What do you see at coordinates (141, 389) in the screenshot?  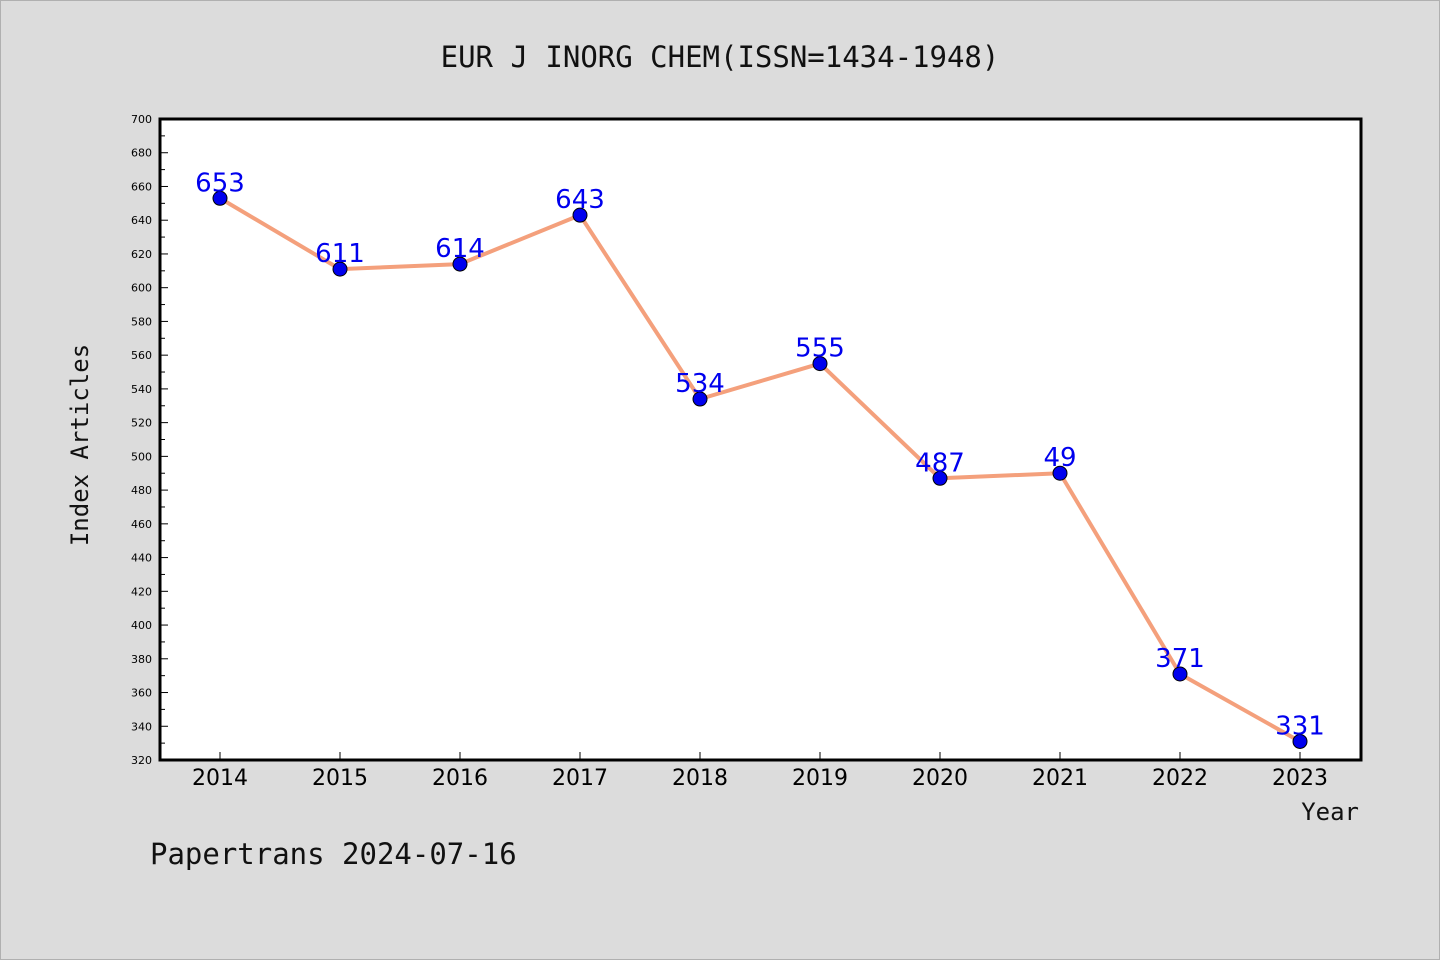 I see `y-tick-label: 540` at bounding box center [141, 389].